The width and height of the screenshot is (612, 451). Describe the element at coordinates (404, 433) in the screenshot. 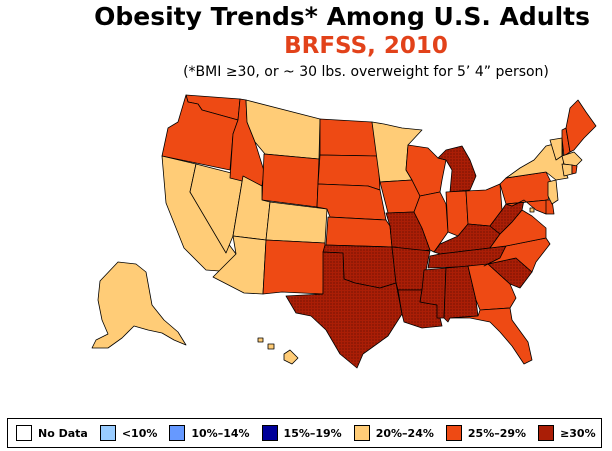

I see `legend-label: 20%–24%` at that location.